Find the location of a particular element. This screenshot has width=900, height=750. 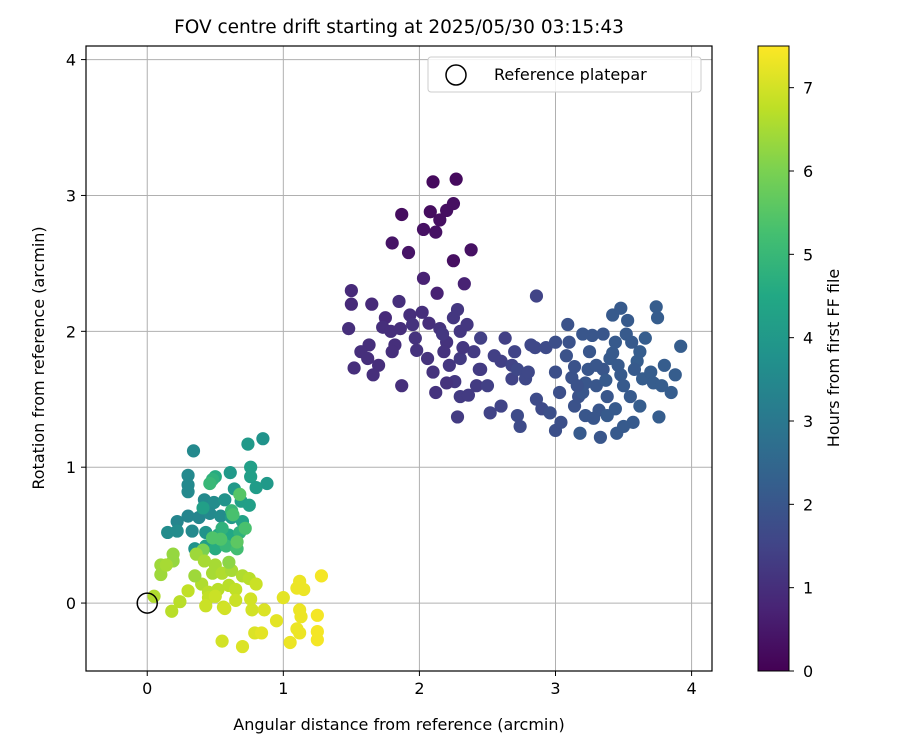

y-tick-label: 0 is located at coordinates (71, 603).